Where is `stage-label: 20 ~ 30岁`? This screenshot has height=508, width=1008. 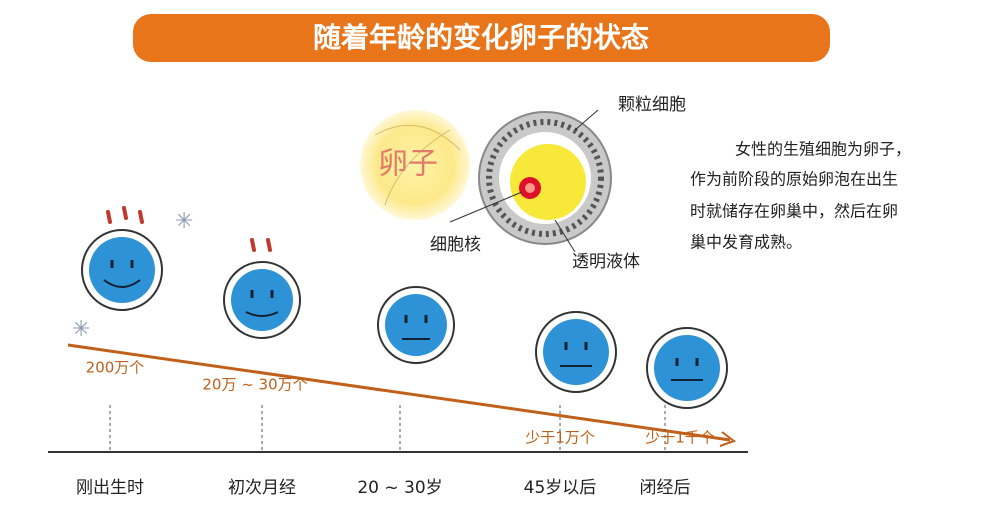
stage-label: 20 ~ 30岁 is located at coordinates (399, 488).